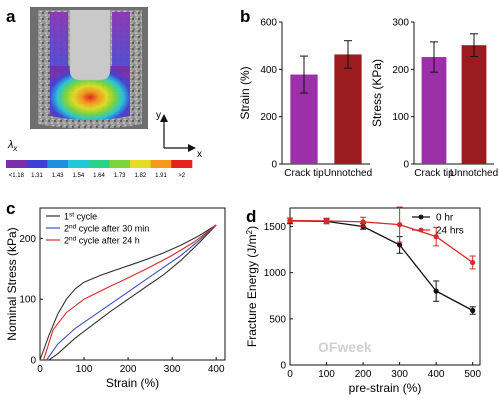 Image resolution: width=500 pixels, height=400 pixels. What do you see at coordinates (275, 227) in the screenshot?
I see `y-tick-label: 1500` at bounding box center [275, 227].